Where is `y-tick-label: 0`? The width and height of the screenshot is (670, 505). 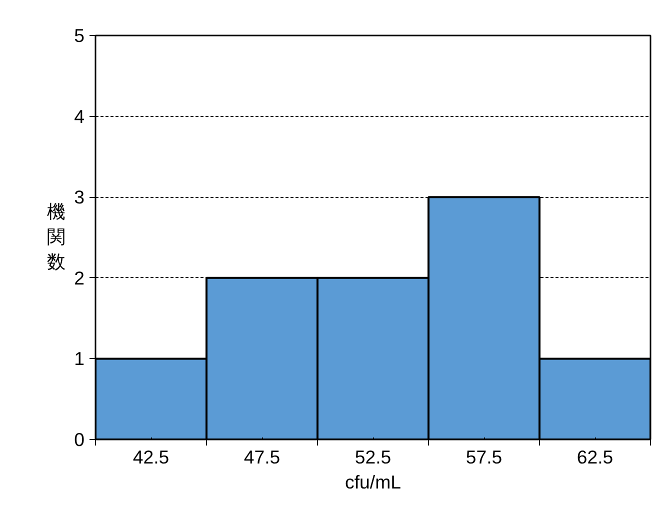 y-tick-label: 0 is located at coordinates (79, 439).